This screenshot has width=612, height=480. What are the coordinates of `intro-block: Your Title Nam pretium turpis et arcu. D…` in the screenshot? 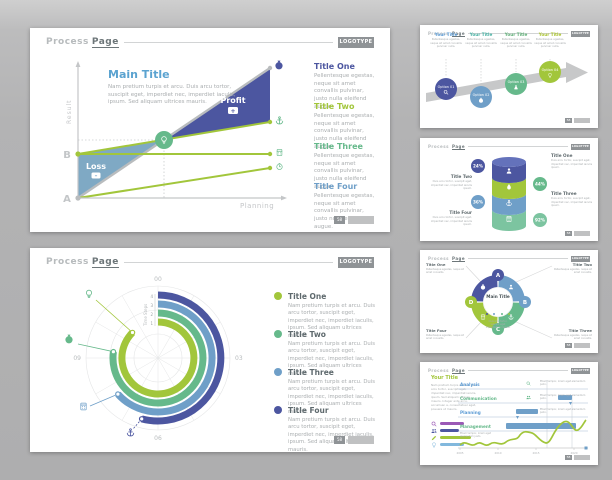 It's located at (454, 393).